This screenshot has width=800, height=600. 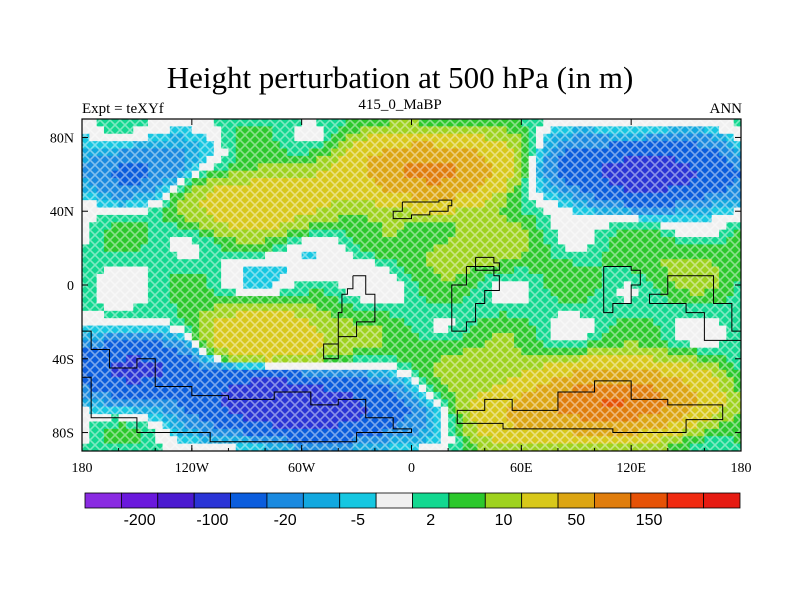 I want to click on colorbar-label: 2, so click(x=430, y=520).